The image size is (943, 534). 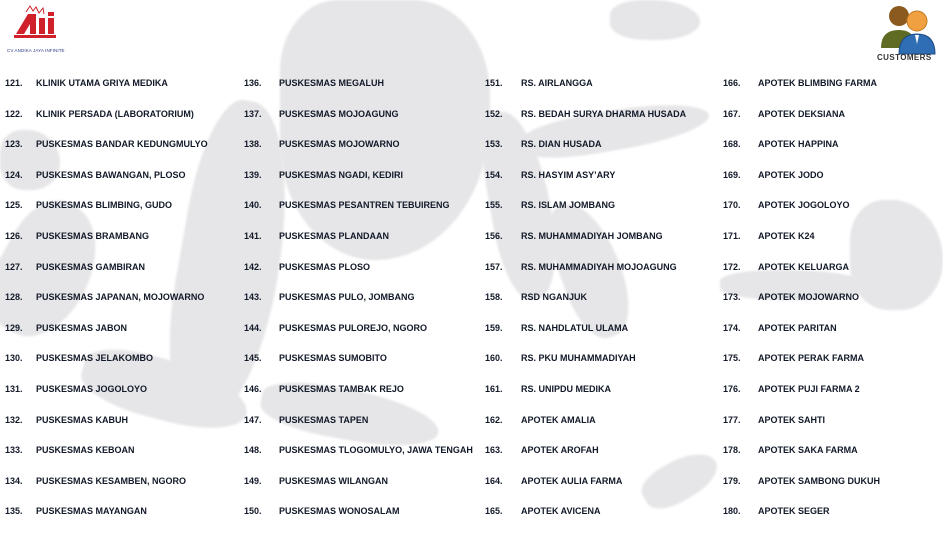 I want to click on list-item-name: APOTEK K24, so click(x=786, y=236).